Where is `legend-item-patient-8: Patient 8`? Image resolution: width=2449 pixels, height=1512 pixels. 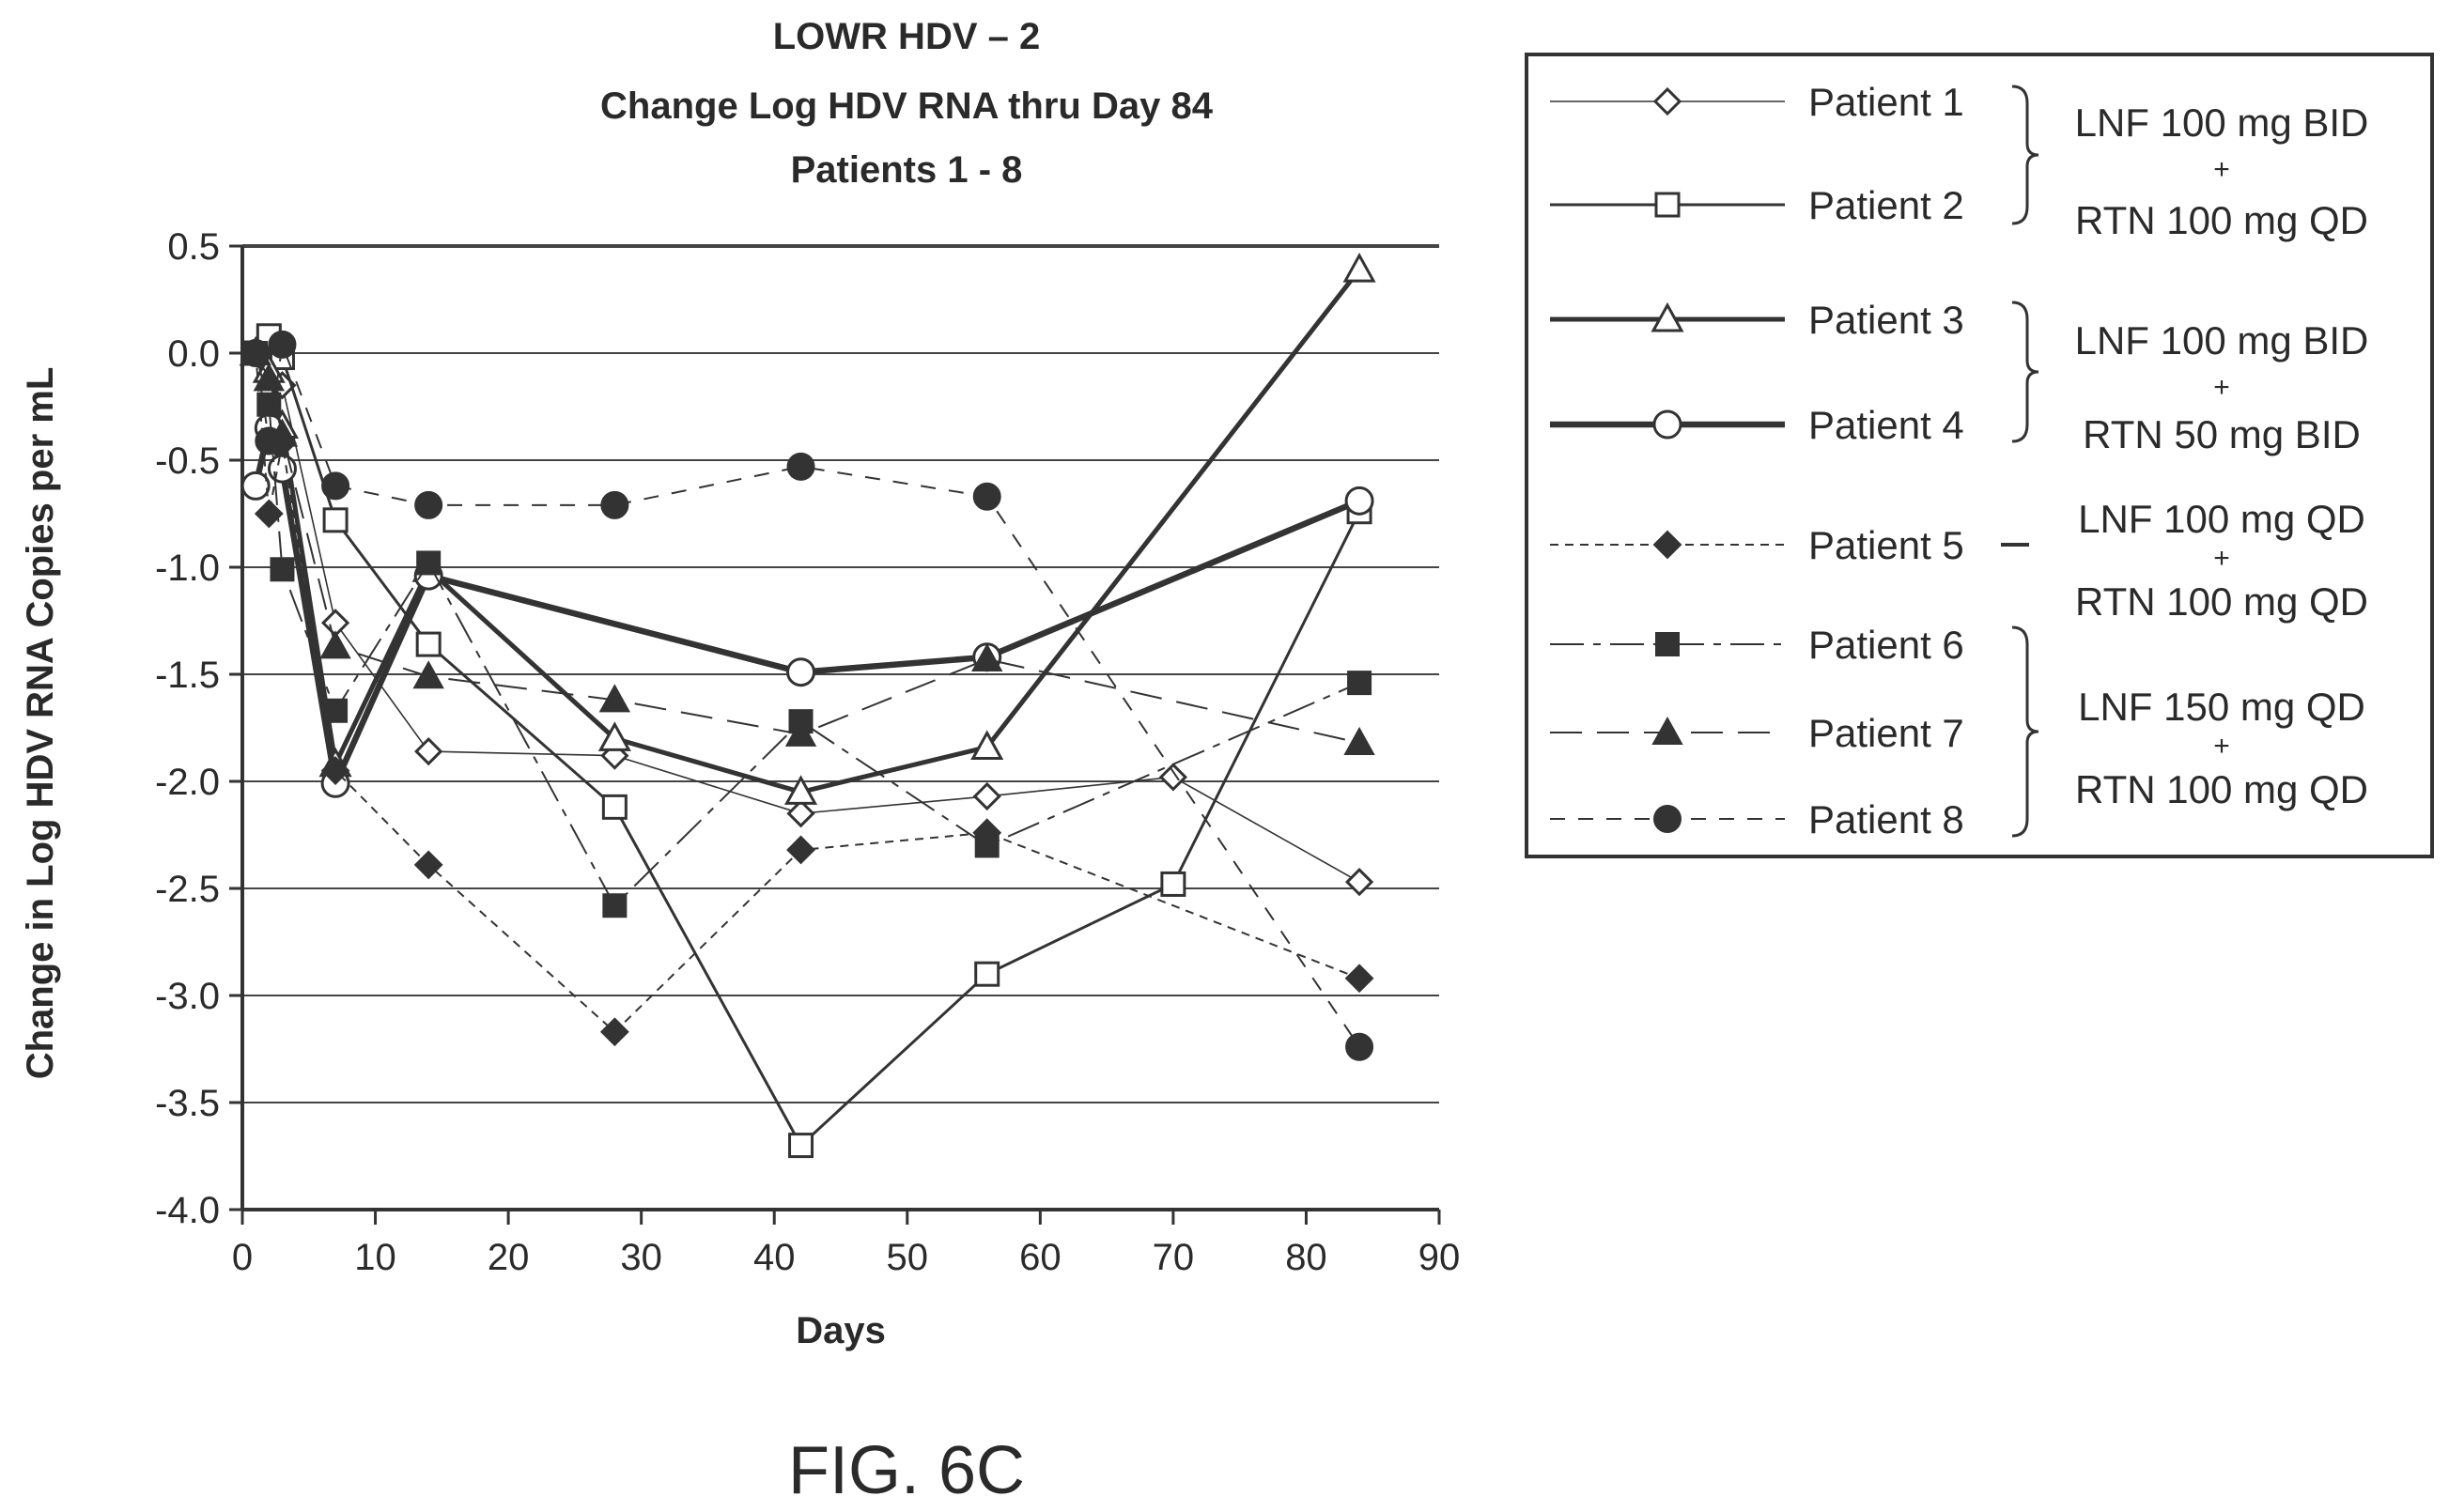 legend-item-patient-8: Patient 8 is located at coordinates (1757, 819).